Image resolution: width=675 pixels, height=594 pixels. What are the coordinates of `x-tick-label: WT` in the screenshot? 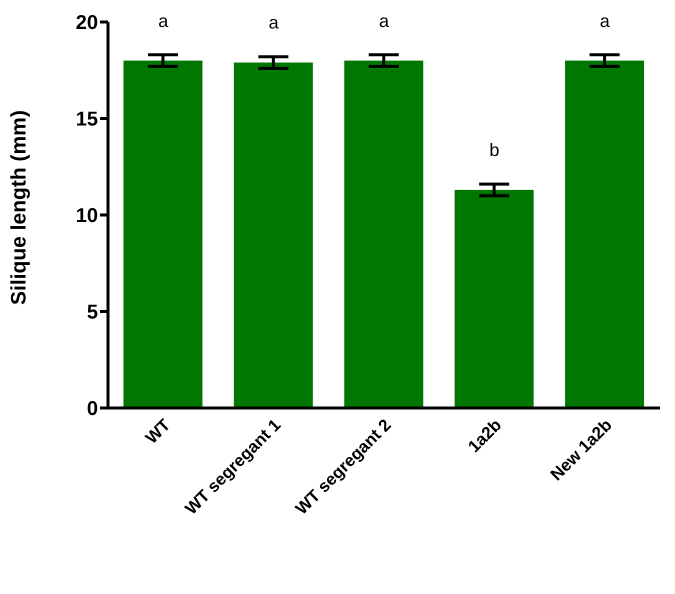 It's located at (158, 431).